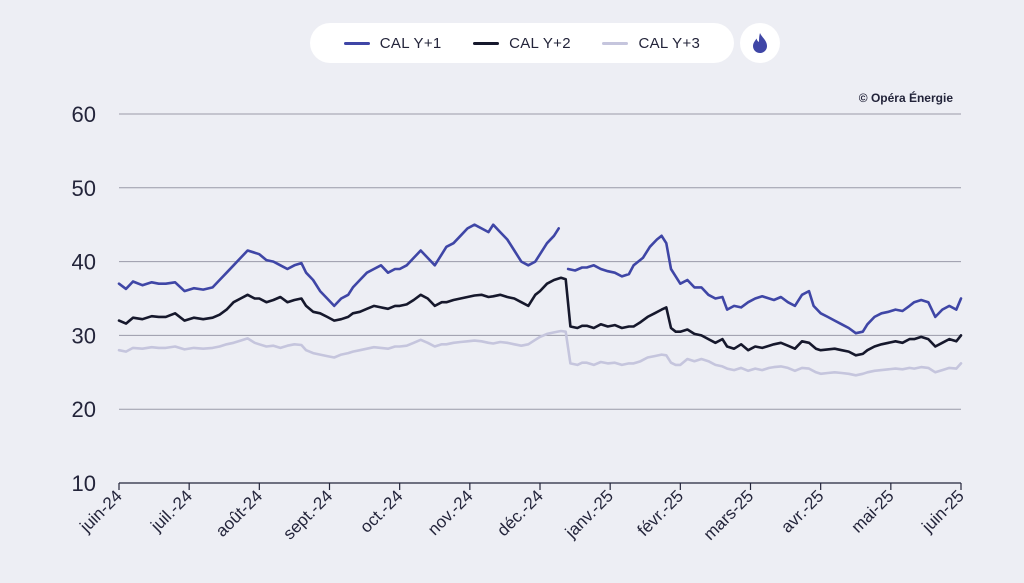 The height and width of the screenshot is (583, 1024). What do you see at coordinates (943, 511) in the screenshot?
I see `x-tick-label: juin-25` at bounding box center [943, 511].